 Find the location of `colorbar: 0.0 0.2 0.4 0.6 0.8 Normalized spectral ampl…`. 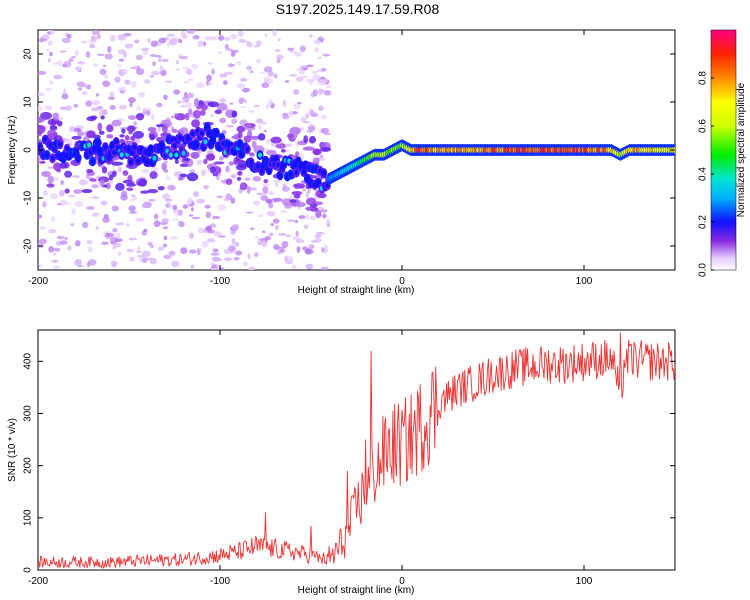

colorbar: 0.0 0.2 0.4 0.6 0.8 Normalized spectral ampl… is located at coordinates (722, 153).